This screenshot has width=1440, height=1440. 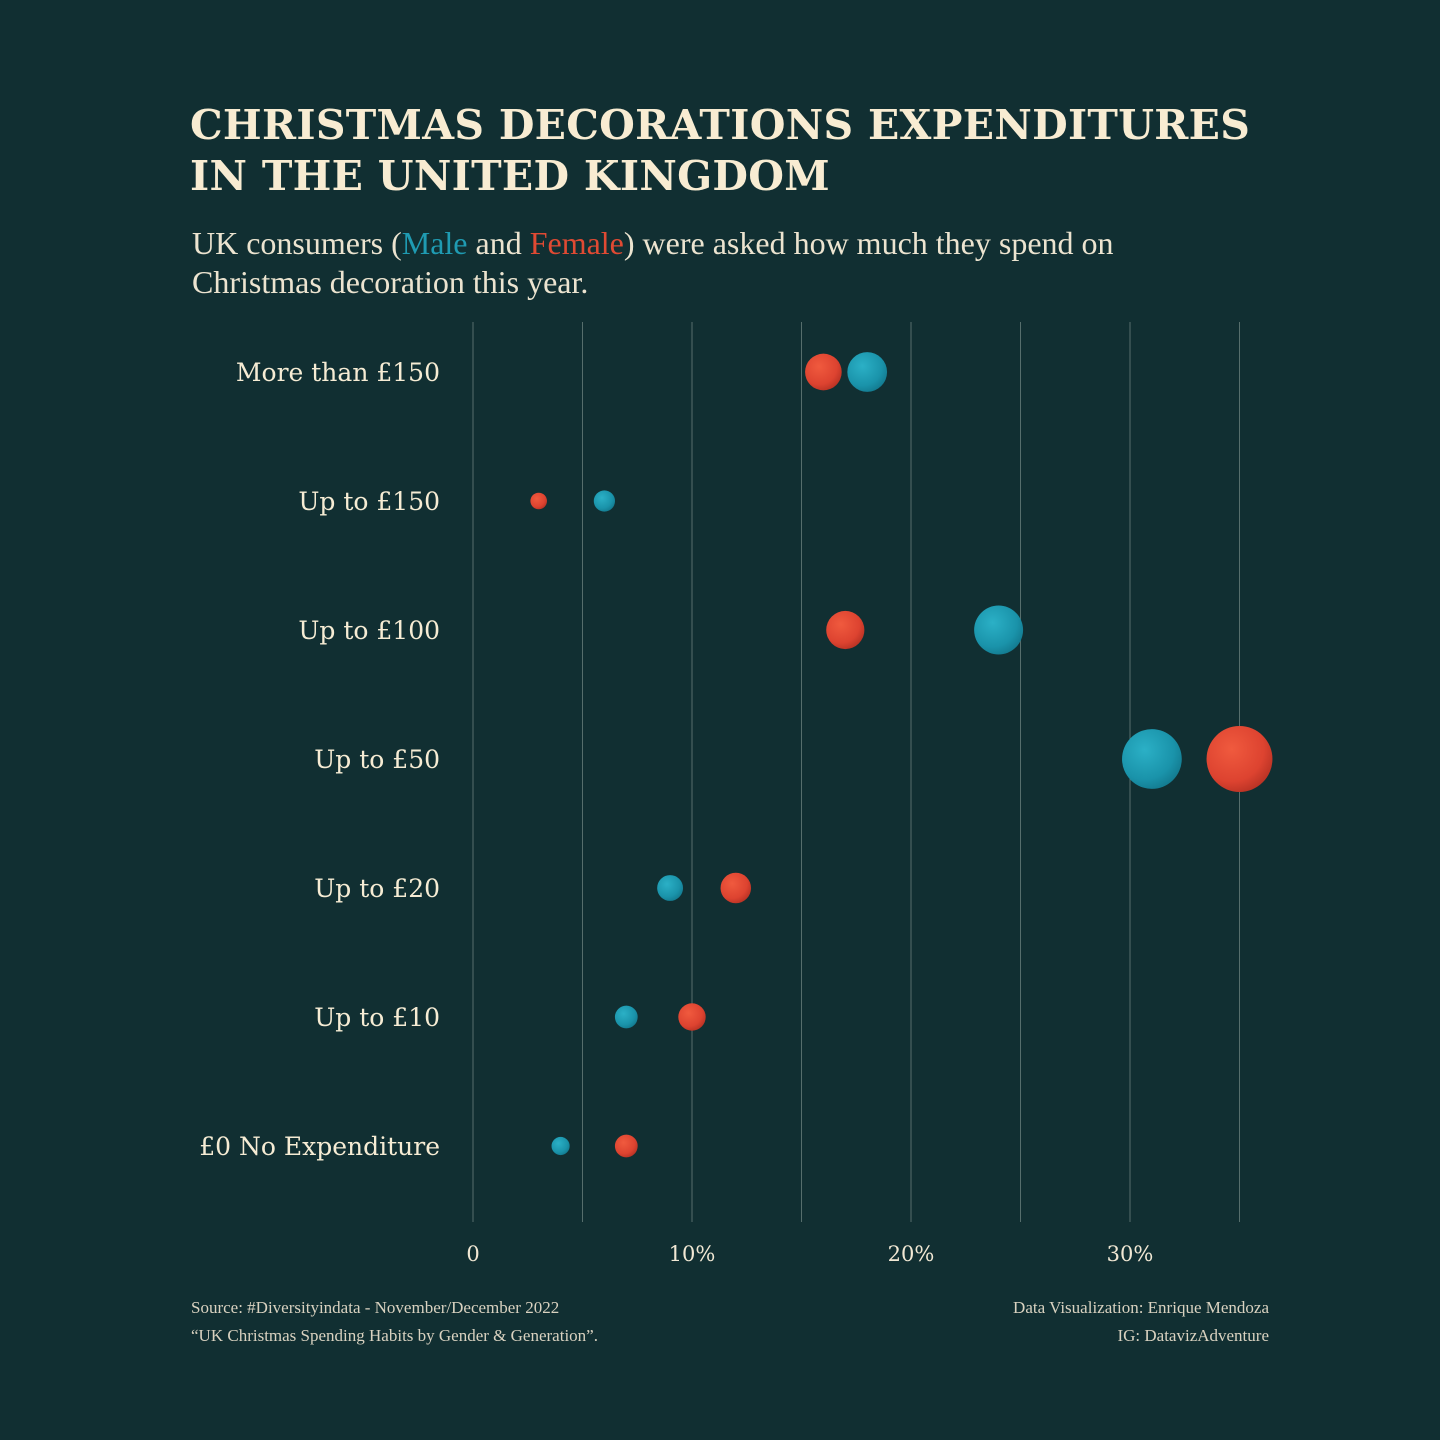 What do you see at coordinates (377, 1017) in the screenshot?
I see `row-label: Up to £10` at bounding box center [377, 1017].